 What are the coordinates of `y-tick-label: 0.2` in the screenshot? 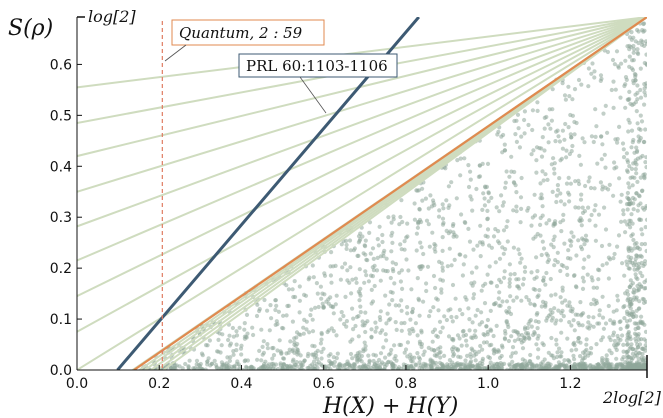 It's located at (61, 269).